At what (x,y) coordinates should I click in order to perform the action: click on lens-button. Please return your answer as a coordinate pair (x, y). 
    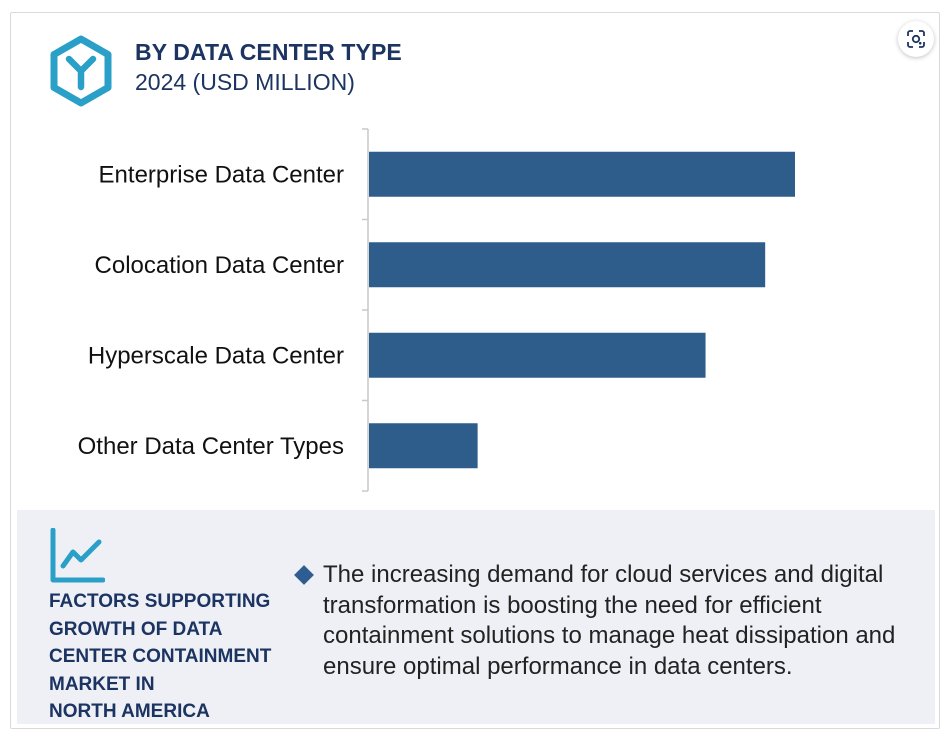
    Looking at the image, I should click on (916, 39).